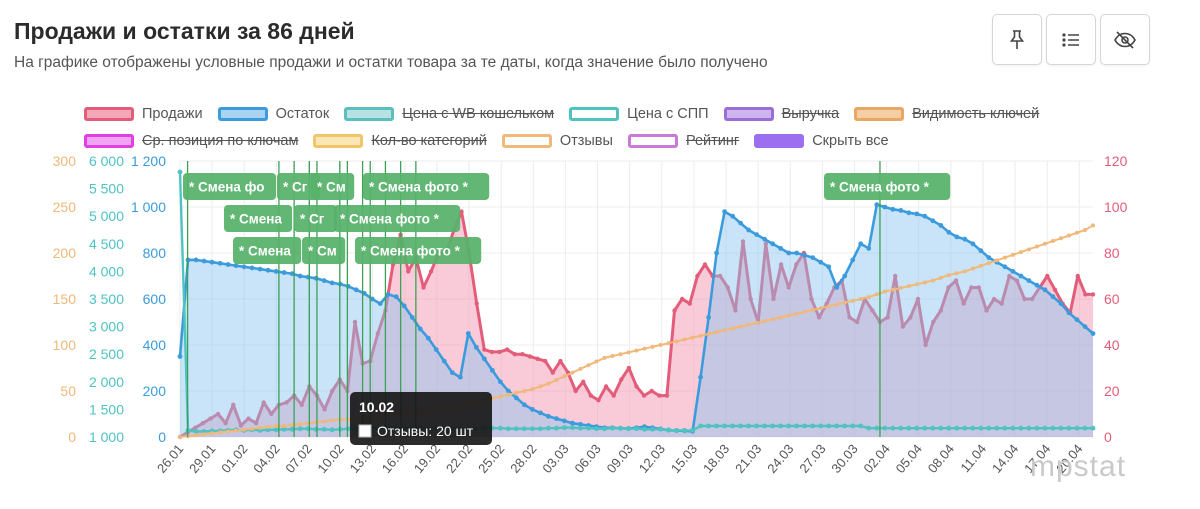 The width and height of the screenshot is (1200, 509). I want to click on tooltip-label: Отзывы: 20 шт, so click(425, 431).